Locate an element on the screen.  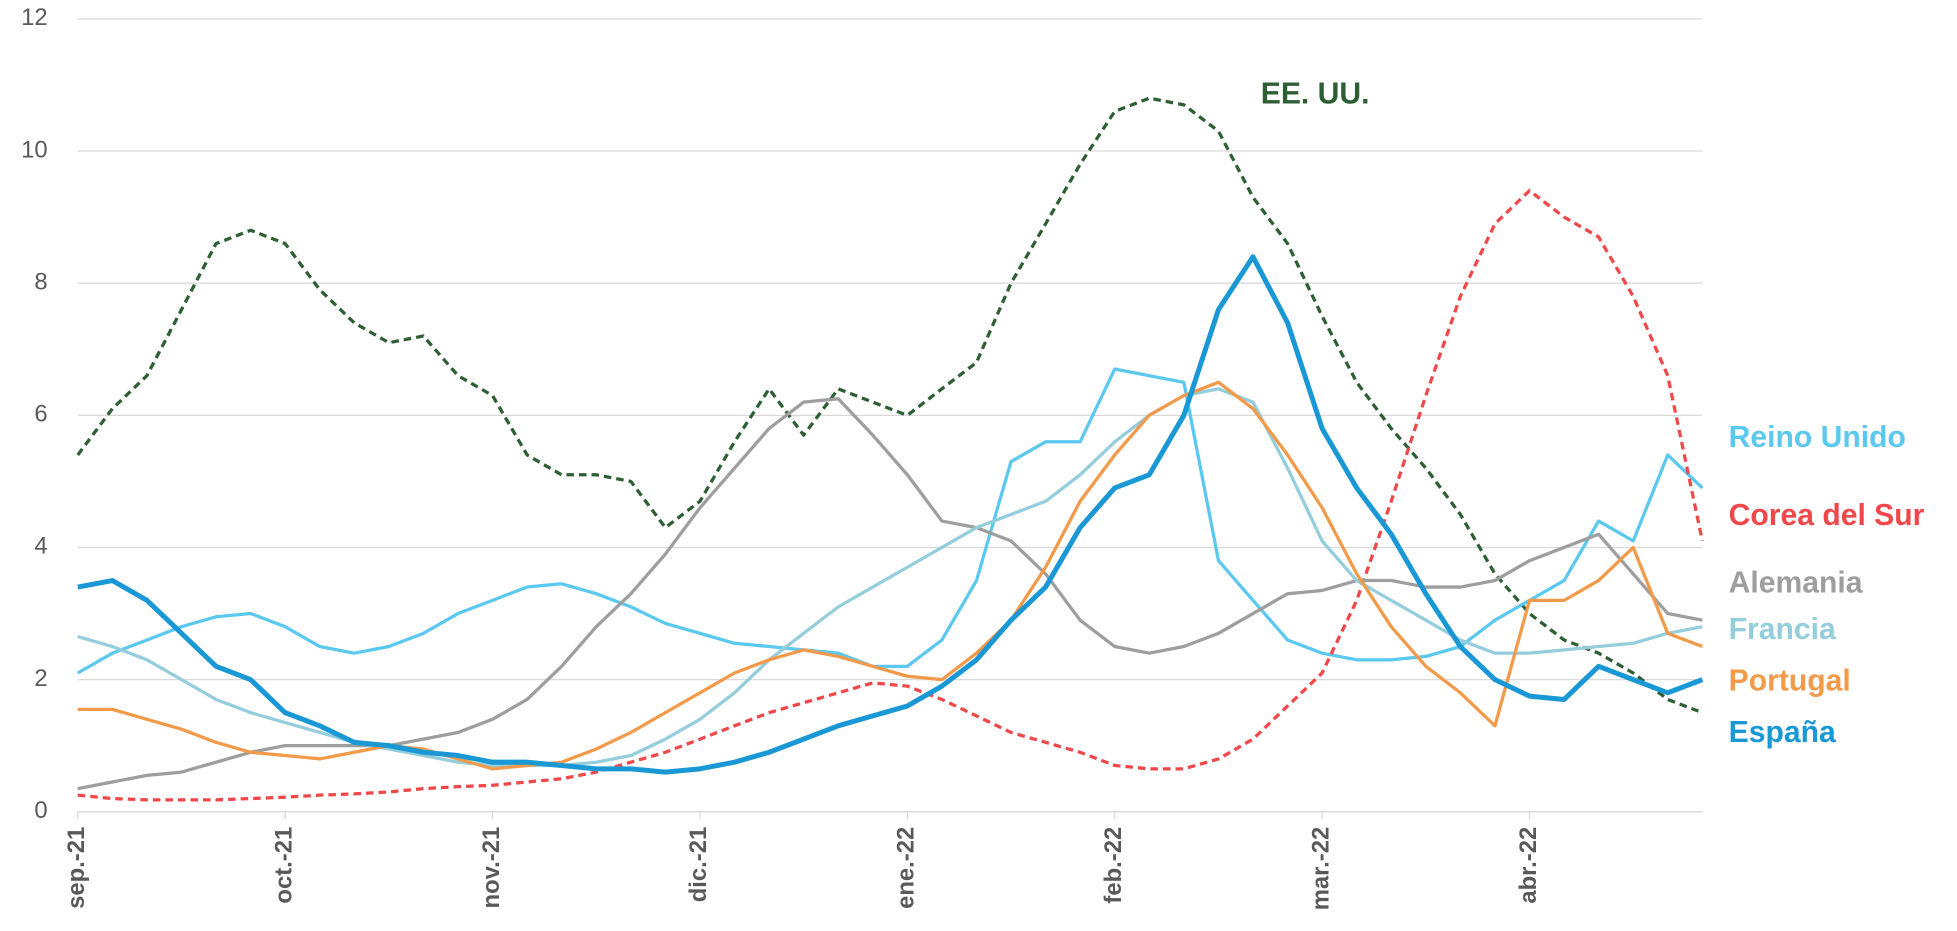
series-label: Reino Unido is located at coordinates (1817, 437).